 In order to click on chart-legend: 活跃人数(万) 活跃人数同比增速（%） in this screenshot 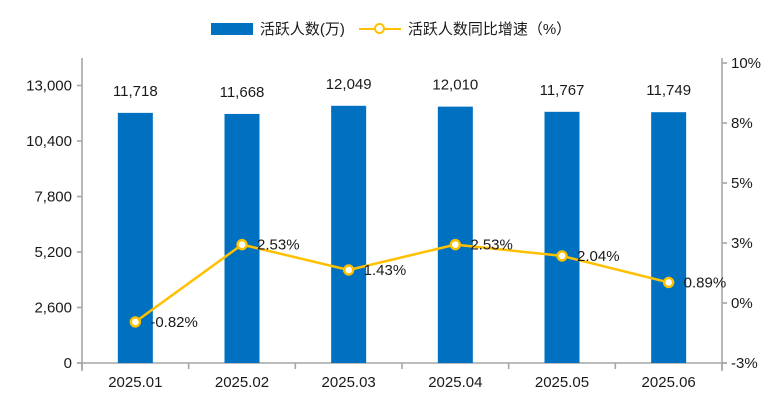, I will do `click(391, 28)`.